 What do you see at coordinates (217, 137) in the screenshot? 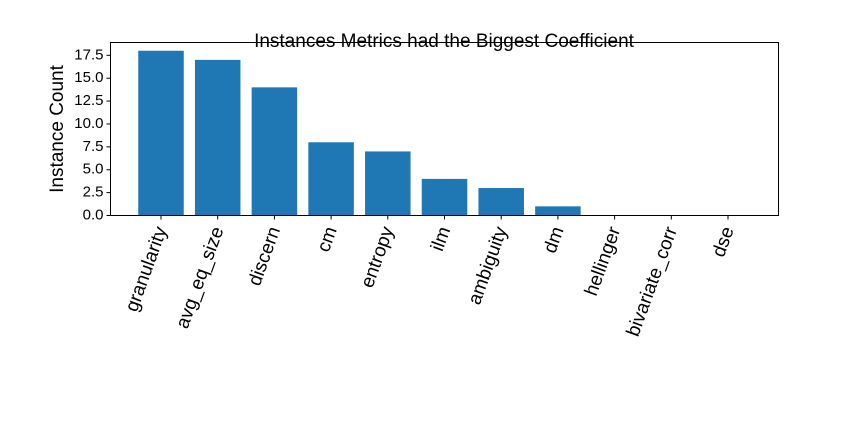
I see `bar-avg_eq_size` at bounding box center [217, 137].